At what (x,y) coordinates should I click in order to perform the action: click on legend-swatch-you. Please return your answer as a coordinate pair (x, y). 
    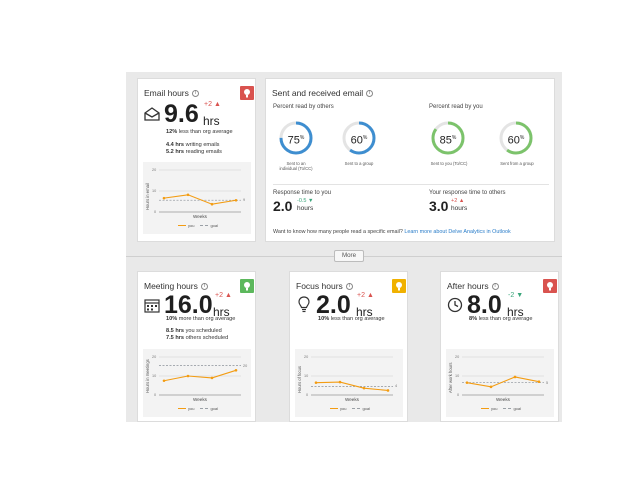
    Looking at the image, I should click on (182, 226).